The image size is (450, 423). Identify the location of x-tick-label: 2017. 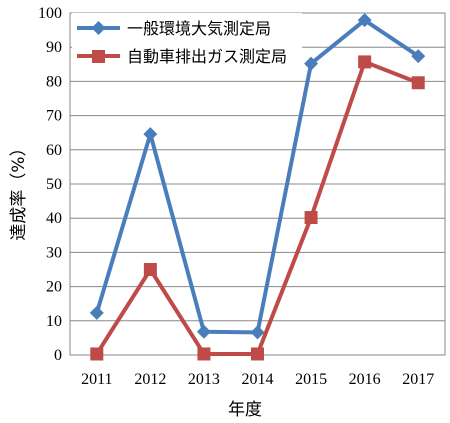
(418, 379).